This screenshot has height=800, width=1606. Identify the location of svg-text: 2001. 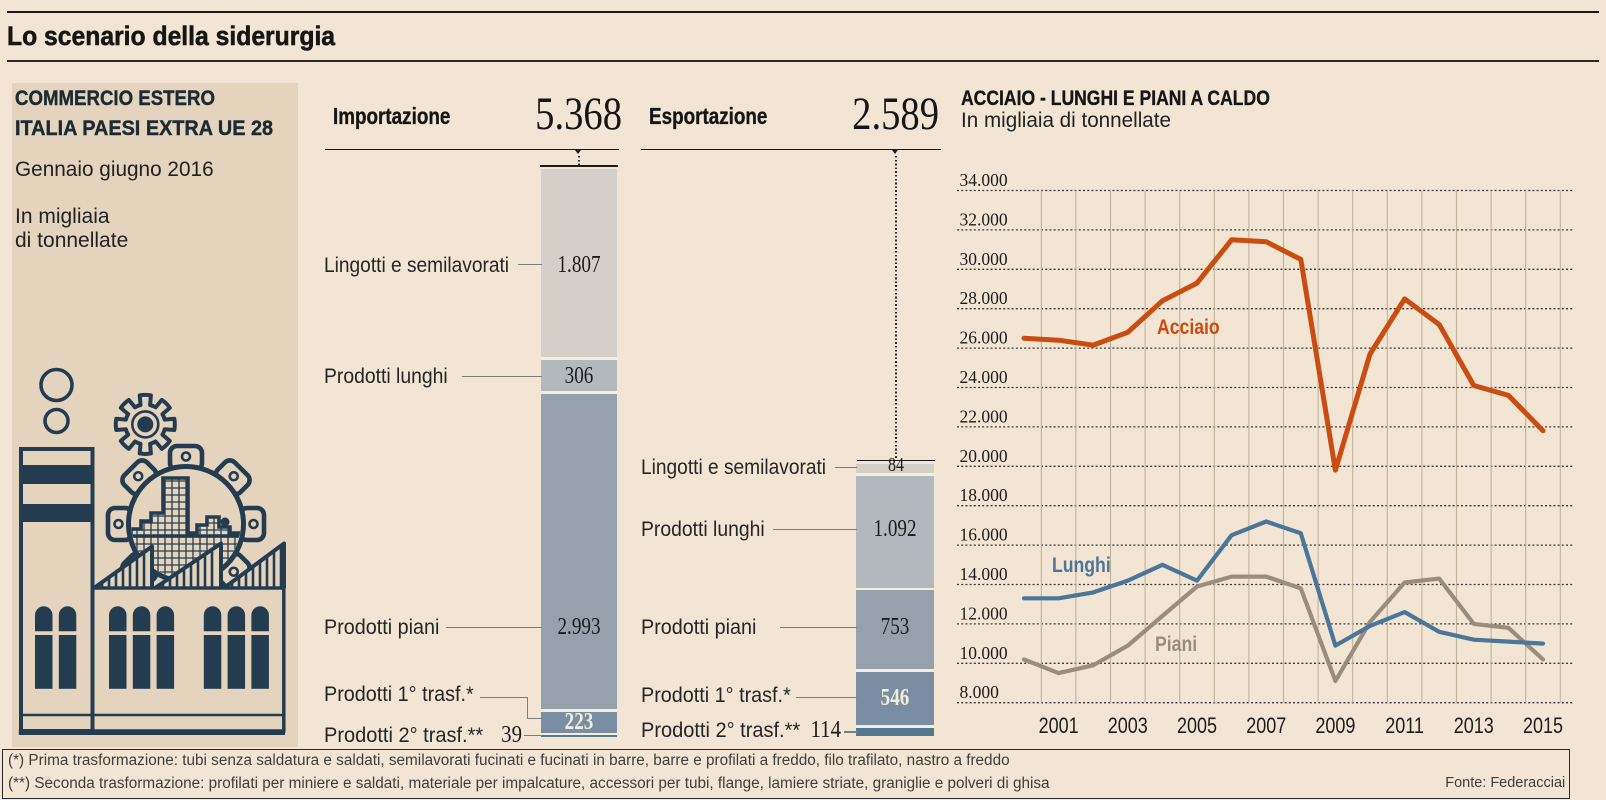
(1059, 726).